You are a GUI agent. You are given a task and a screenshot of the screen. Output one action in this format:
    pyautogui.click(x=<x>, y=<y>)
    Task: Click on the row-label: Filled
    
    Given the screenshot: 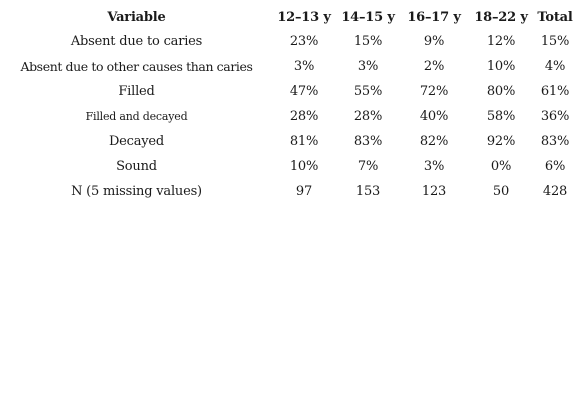 What is the action you would take?
    pyautogui.click(x=136, y=91)
    